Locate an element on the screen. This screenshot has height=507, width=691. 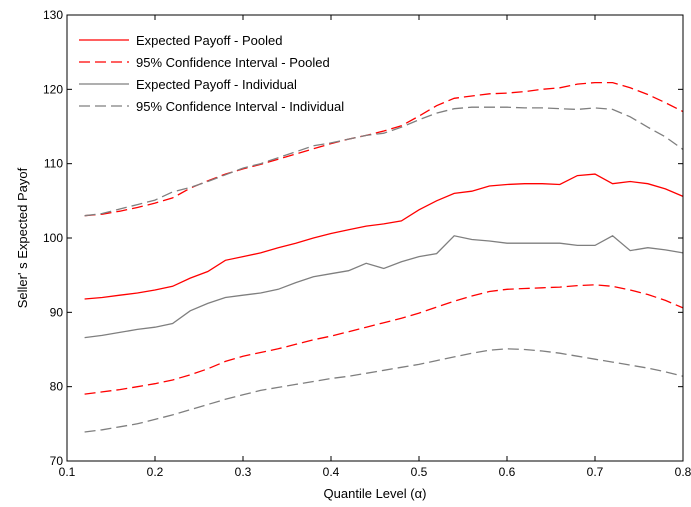
legend-label: 95% Confidence Interval - Pooled is located at coordinates (233, 62).